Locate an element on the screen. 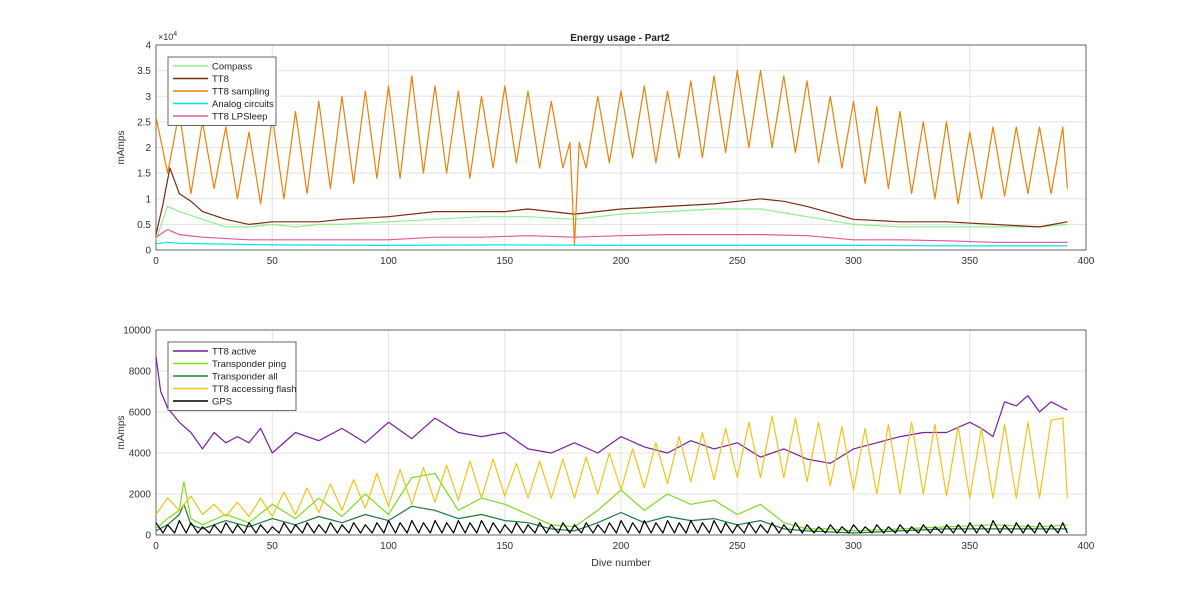 Image resolution: width=1200 pixels, height=601 pixels. x-axis-label: Dive number is located at coordinates (621, 563).